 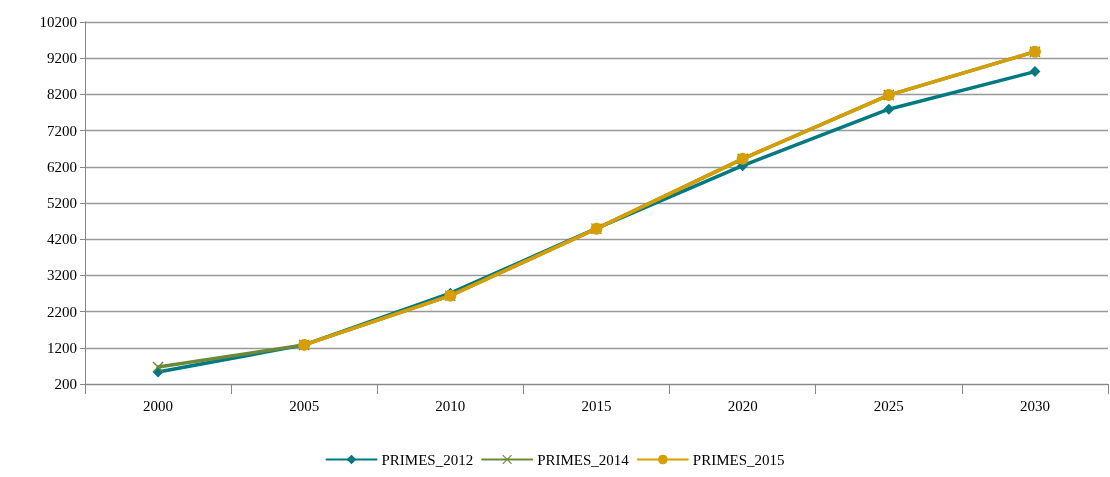 I want to click on x-tick-label: 2015, so click(x=596, y=405).